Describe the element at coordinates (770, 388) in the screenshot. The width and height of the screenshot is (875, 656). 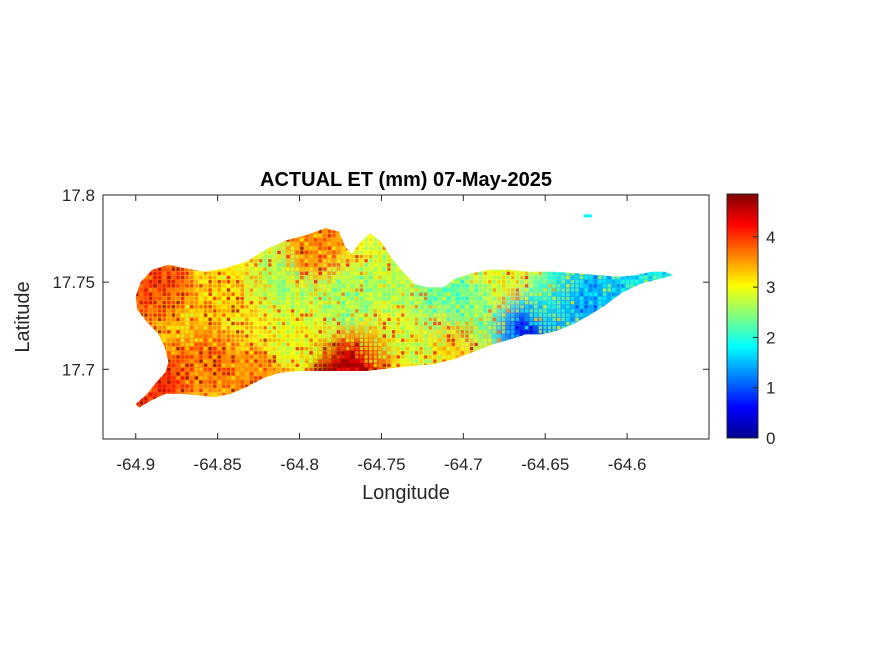
I see `colorbar-tick-label: 1` at that location.